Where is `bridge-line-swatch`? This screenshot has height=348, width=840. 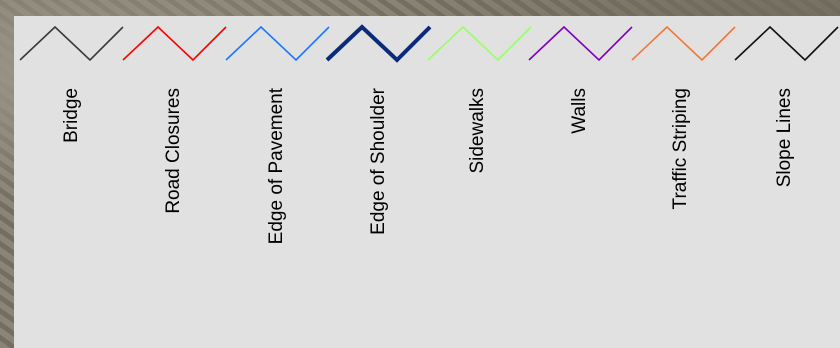
bridge-line-swatch is located at coordinates (71, 43).